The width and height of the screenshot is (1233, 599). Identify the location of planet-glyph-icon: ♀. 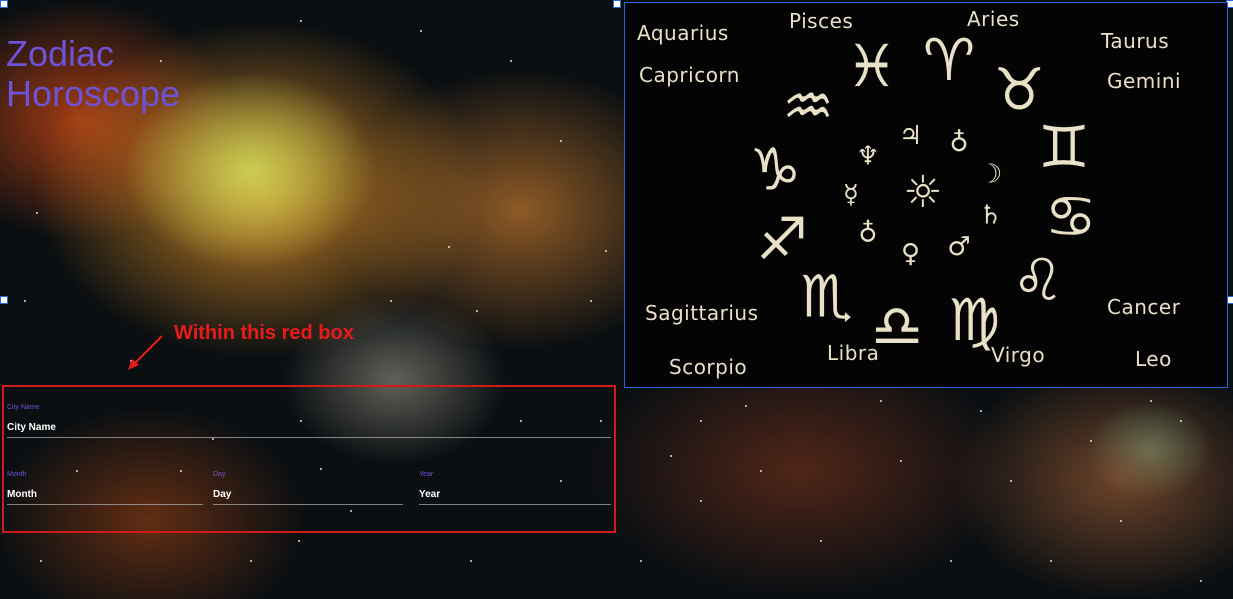
(910, 254).